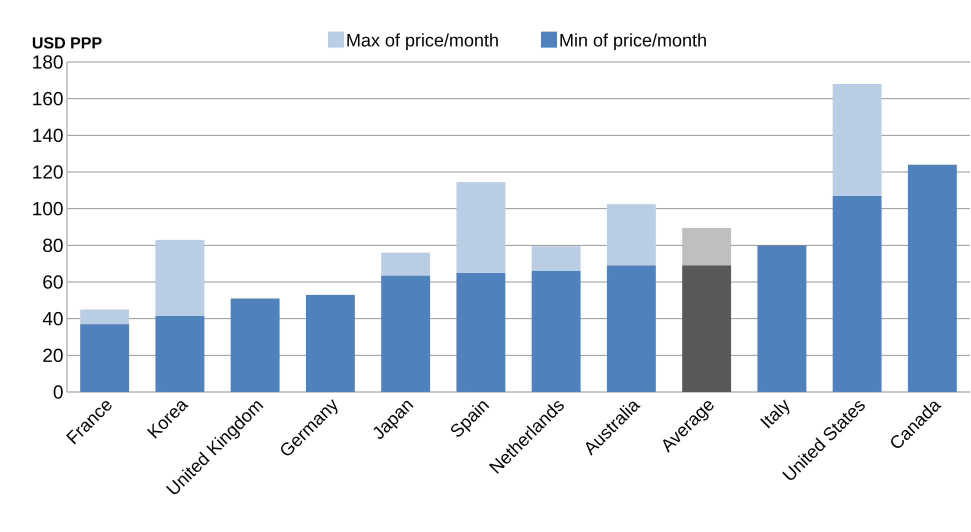 The width and height of the screenshot is (971, 532). What do you see at coordinates (52, 319) in the screenshot?
I see `y-tick-label: 40` at bounding box center [52, 319].